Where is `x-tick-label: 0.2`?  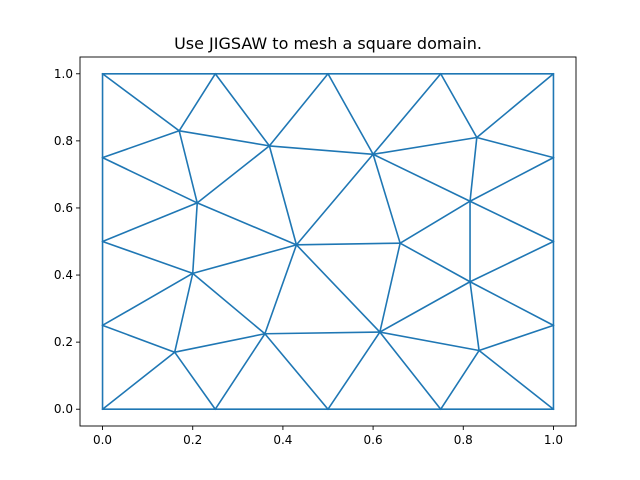
x-tick-label: 0.2 is located at coordinates (192, 440).